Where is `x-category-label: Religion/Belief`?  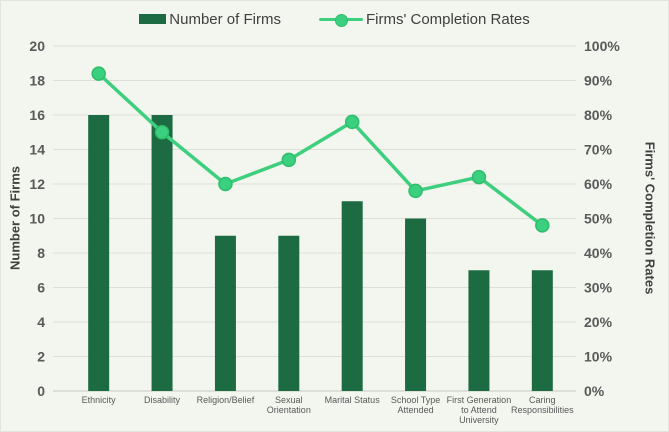
x-category-label: Religion/Belief is located at coordinates (226, 400).